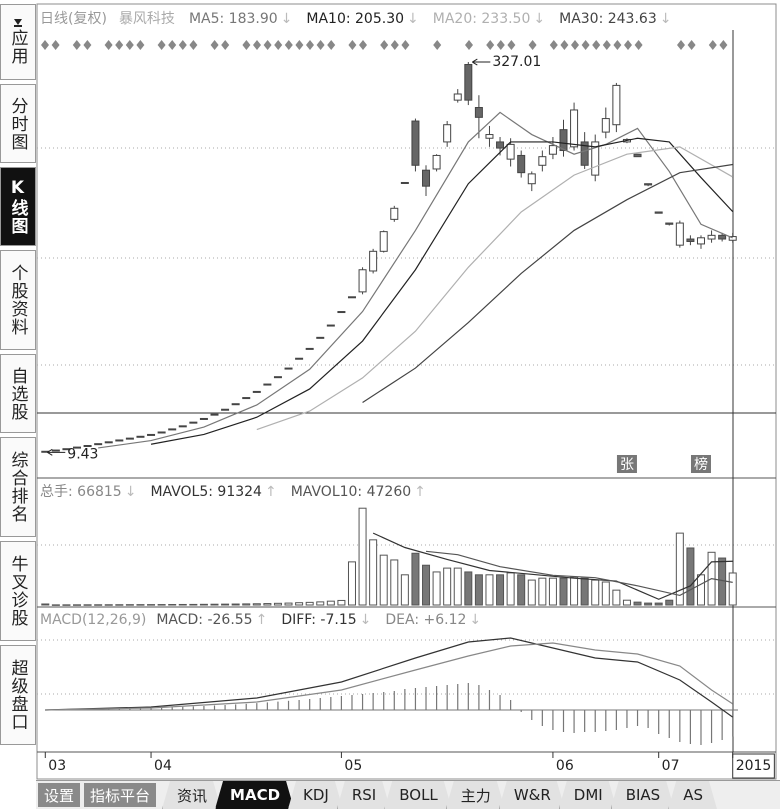 This screenshot has width=780, height=810. I want to click on indicator-tab: 资讯, so click(191, 795).